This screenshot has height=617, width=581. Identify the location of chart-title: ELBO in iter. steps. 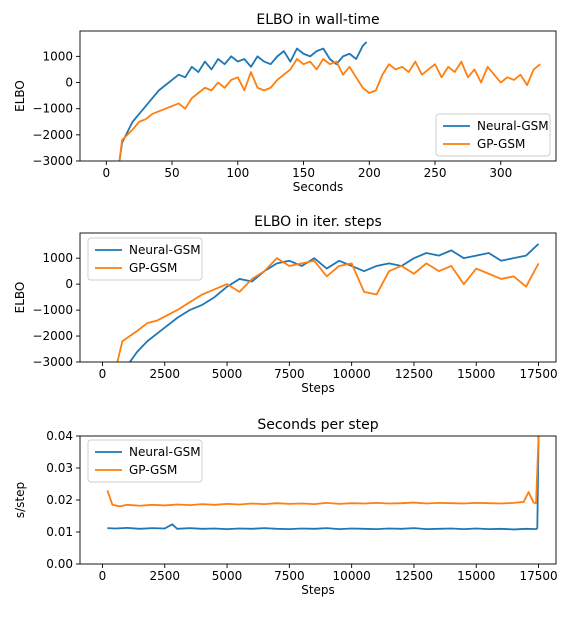
(318, 222).